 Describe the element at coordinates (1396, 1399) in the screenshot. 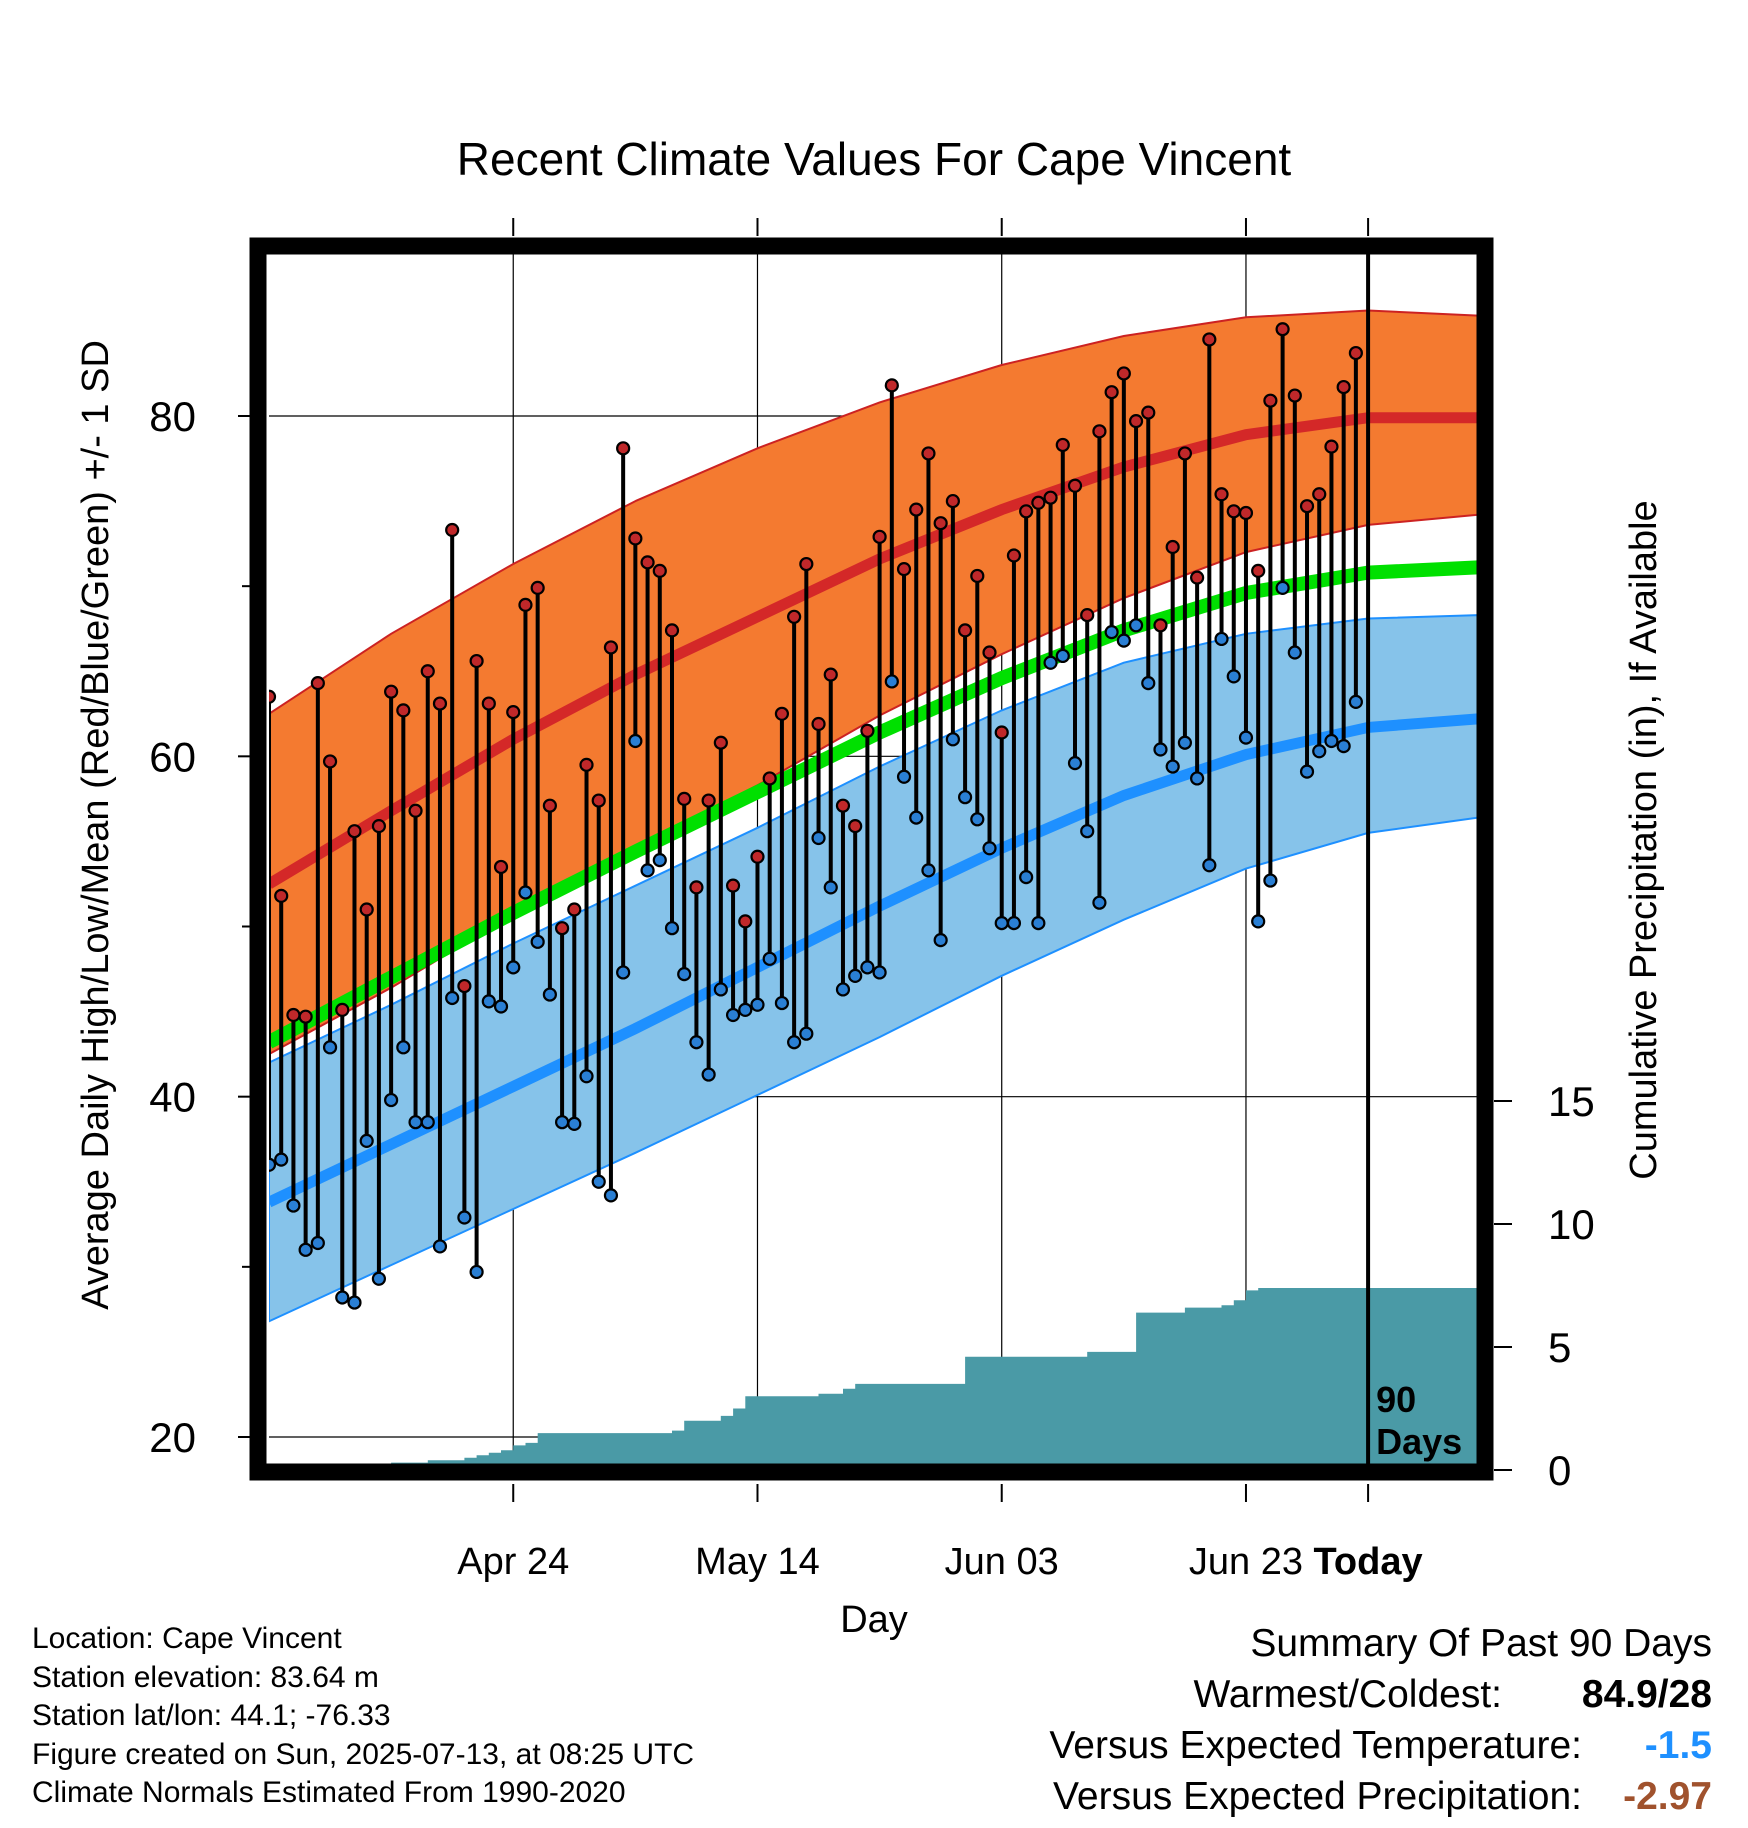

I see `today-marker-label: 90` at that location.